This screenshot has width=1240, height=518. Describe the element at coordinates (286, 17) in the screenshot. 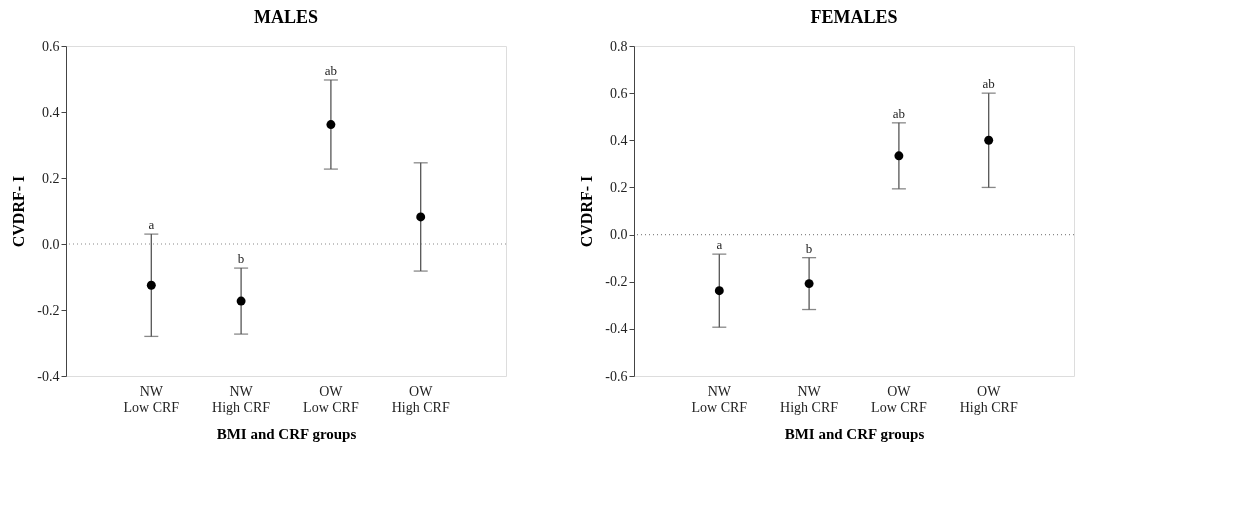

I see `chart-title: MALES` at that location.